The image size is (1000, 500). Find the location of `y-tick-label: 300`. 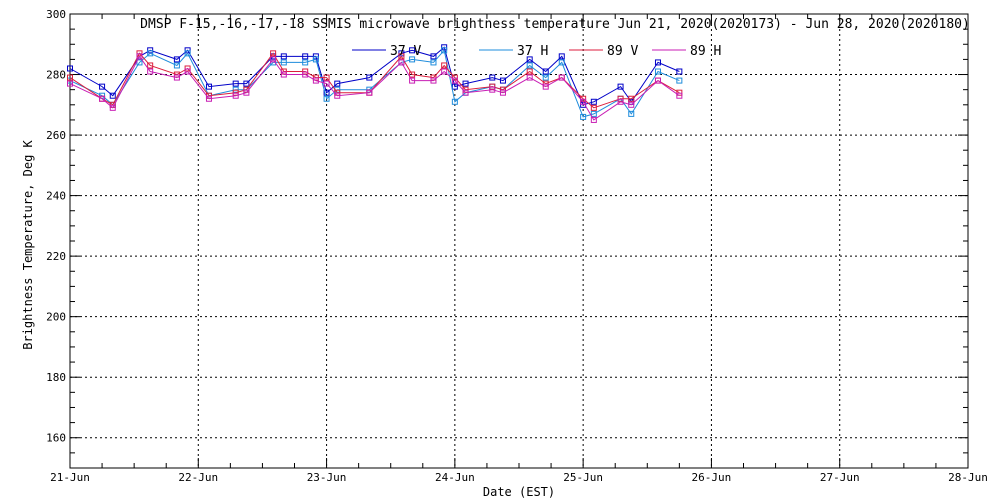

y-tick-label: 300 is located at coordinates (56, 14).